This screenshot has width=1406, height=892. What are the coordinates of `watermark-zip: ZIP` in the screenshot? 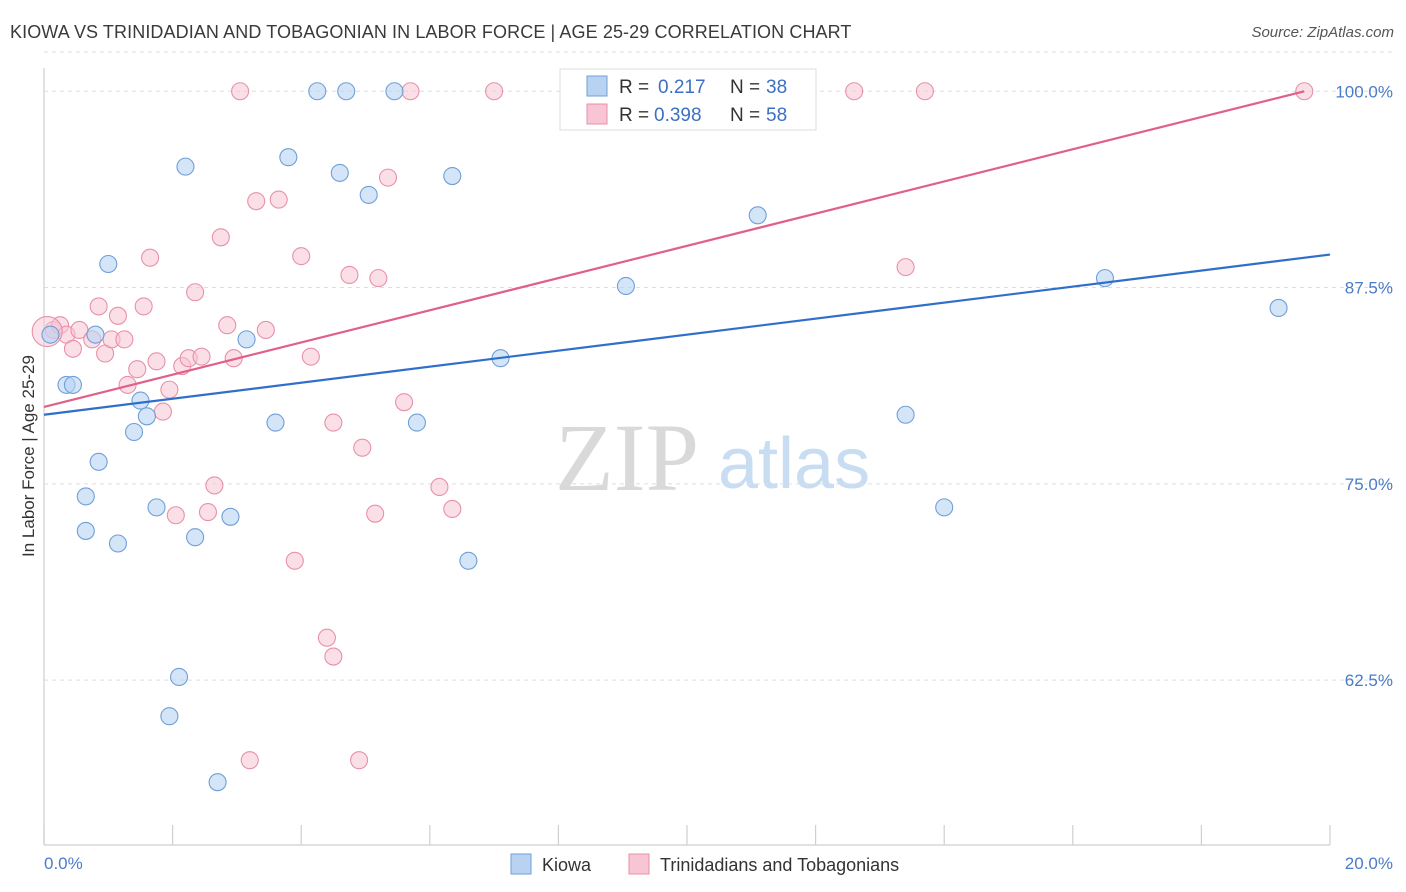 It's located at (627, 457).